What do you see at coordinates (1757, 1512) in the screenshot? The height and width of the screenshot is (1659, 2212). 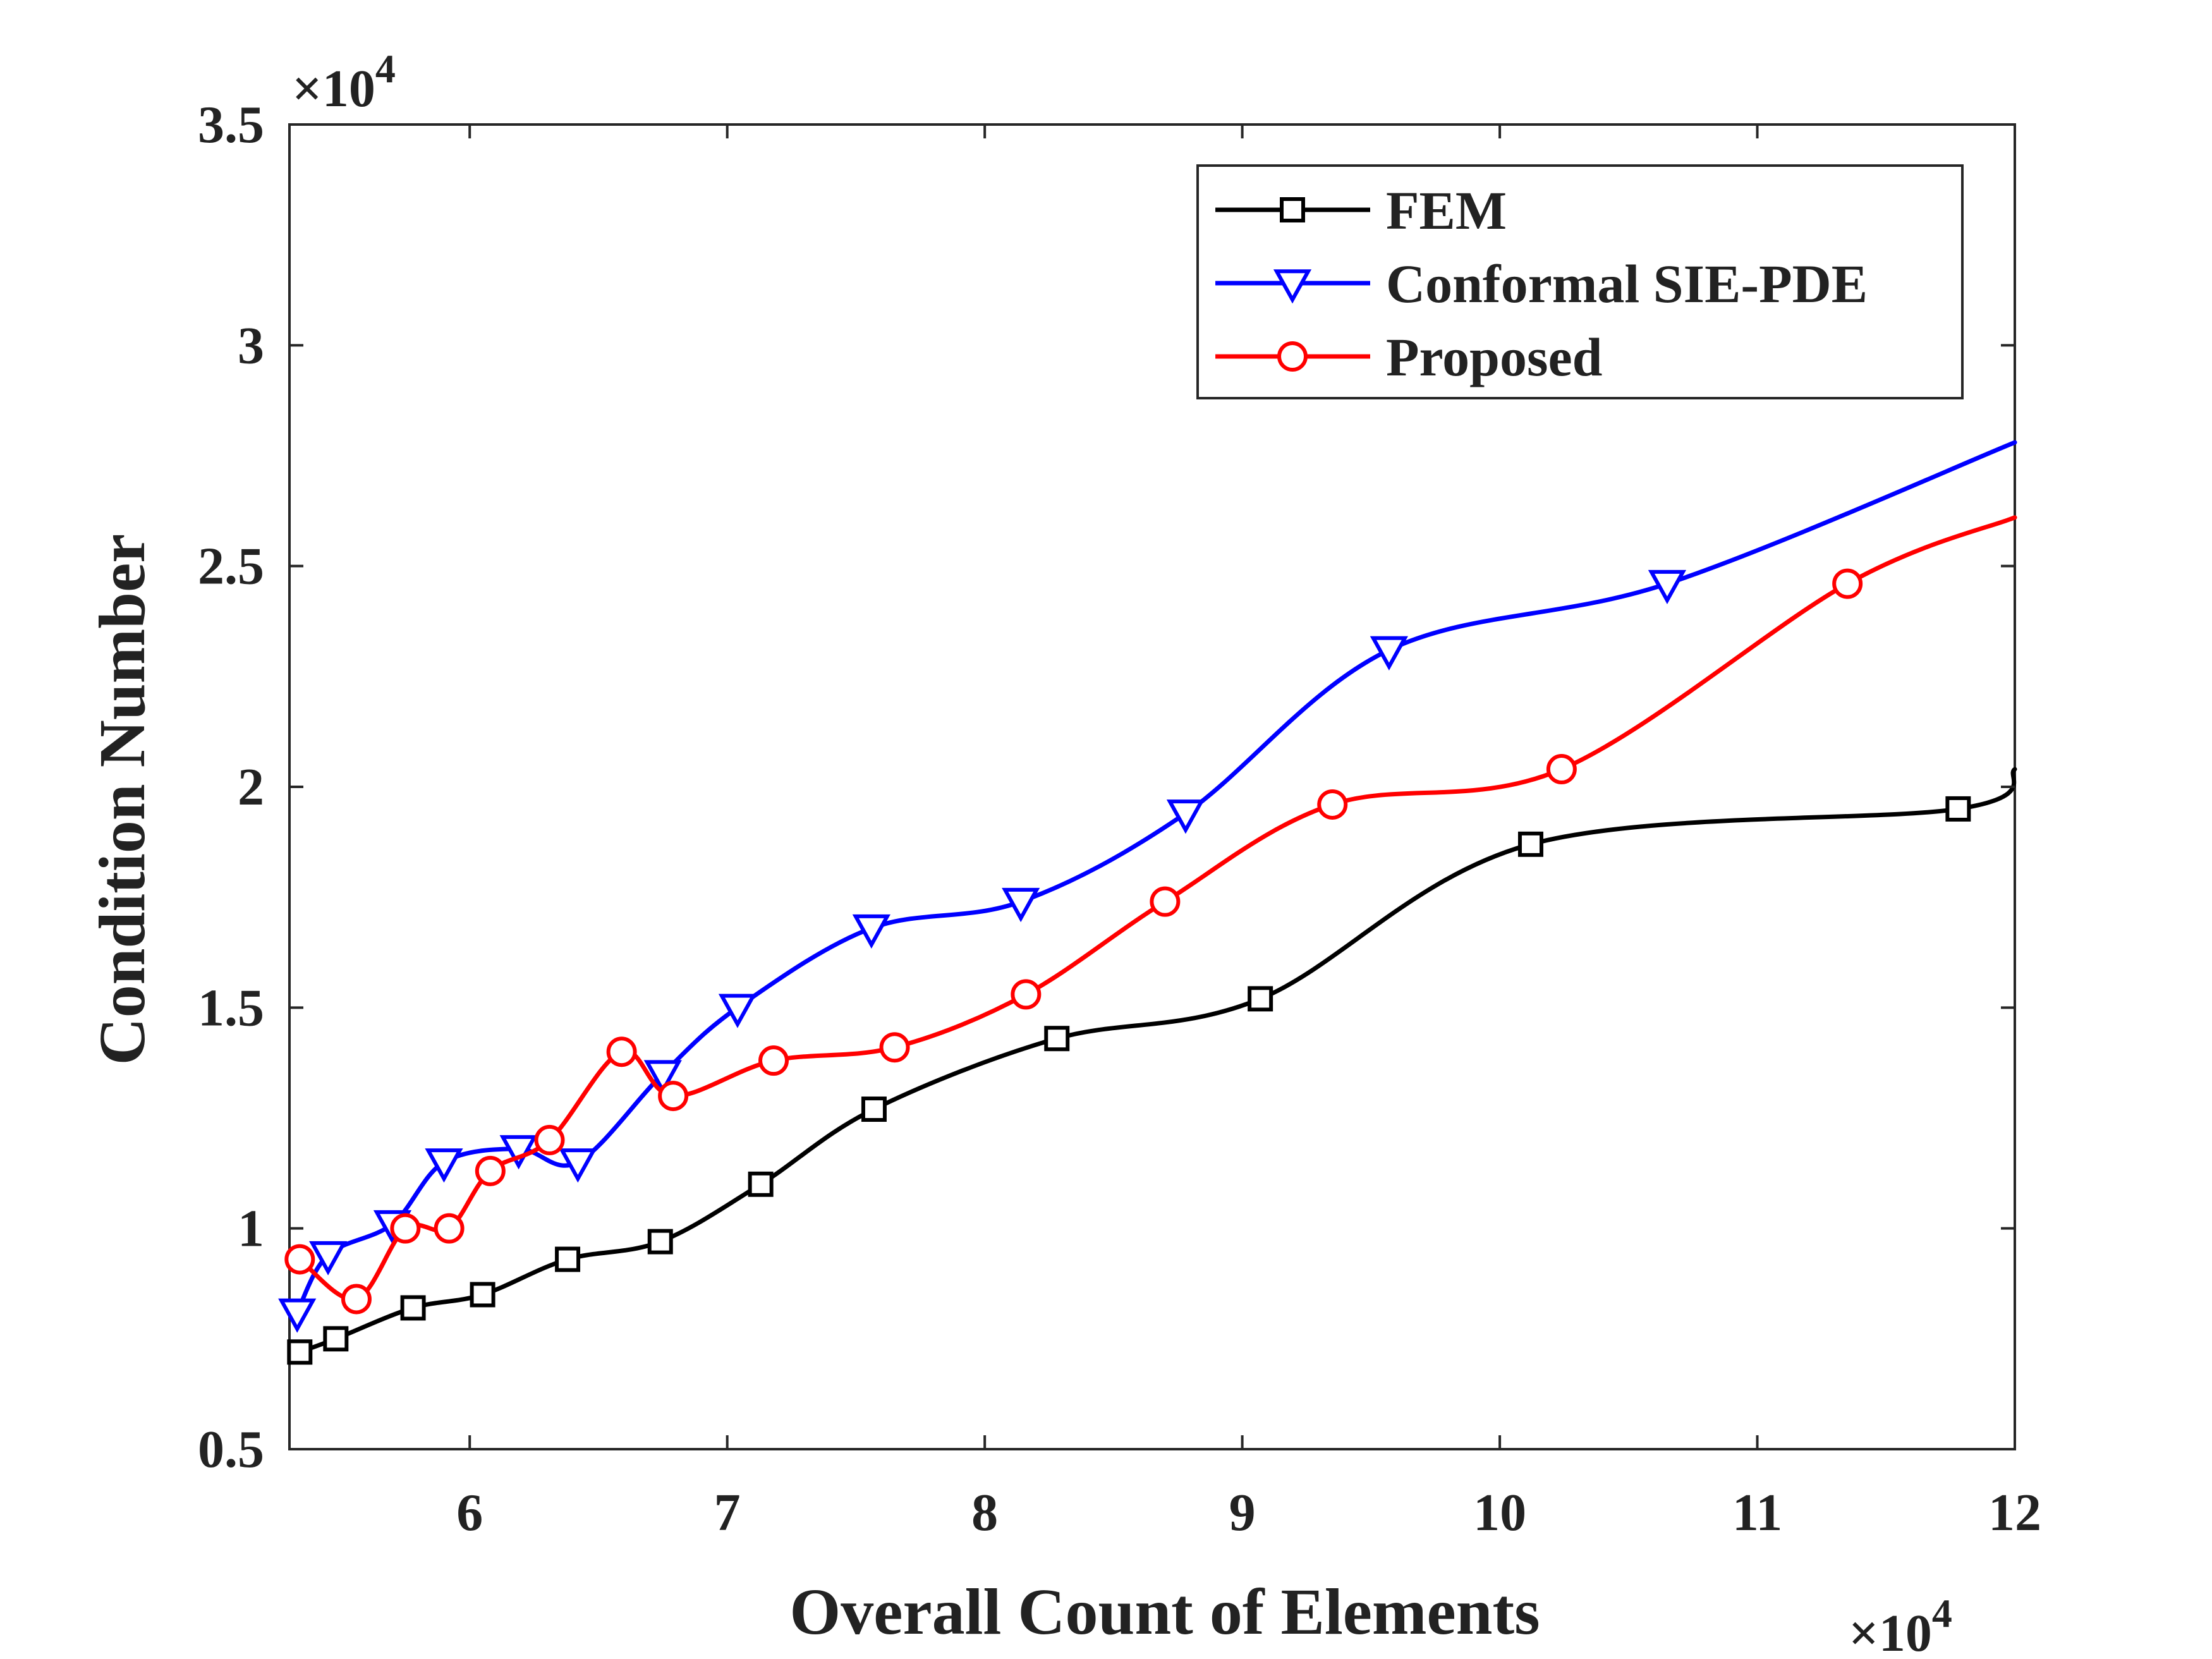 I see `x-tick-label: 11` at bounding box center [1757, 1512].